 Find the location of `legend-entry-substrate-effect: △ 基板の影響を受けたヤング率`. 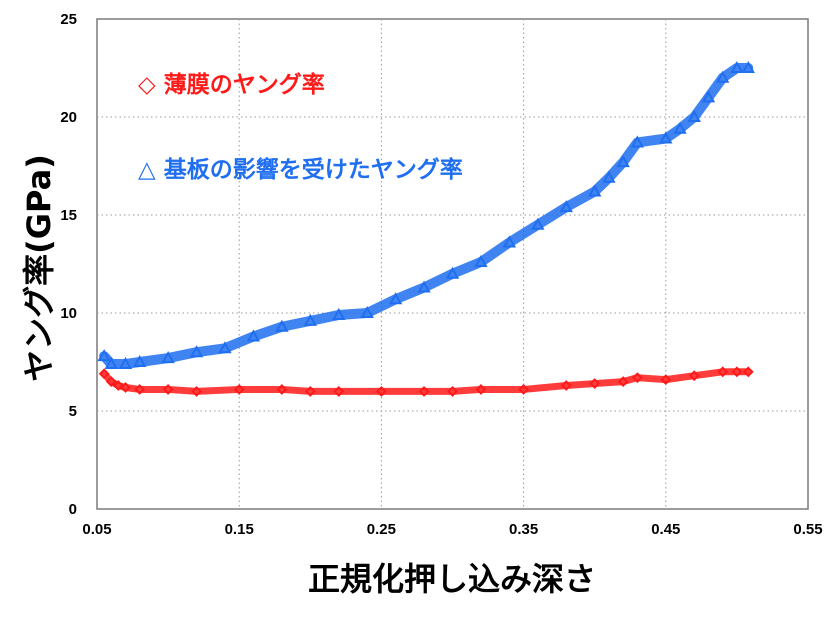

legend-entry-substrate-effect: △ 基板の影響を受けたヤング率 is located at coordinates (300, 169).